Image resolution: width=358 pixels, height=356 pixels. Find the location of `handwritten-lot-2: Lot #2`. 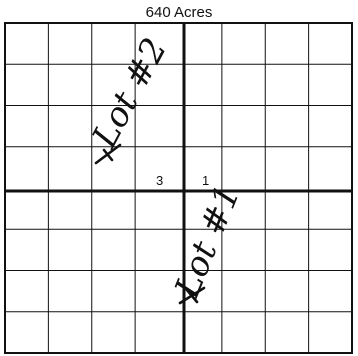

handwritten-lot-2: Lot #2 is located at coordinates (129, 98).